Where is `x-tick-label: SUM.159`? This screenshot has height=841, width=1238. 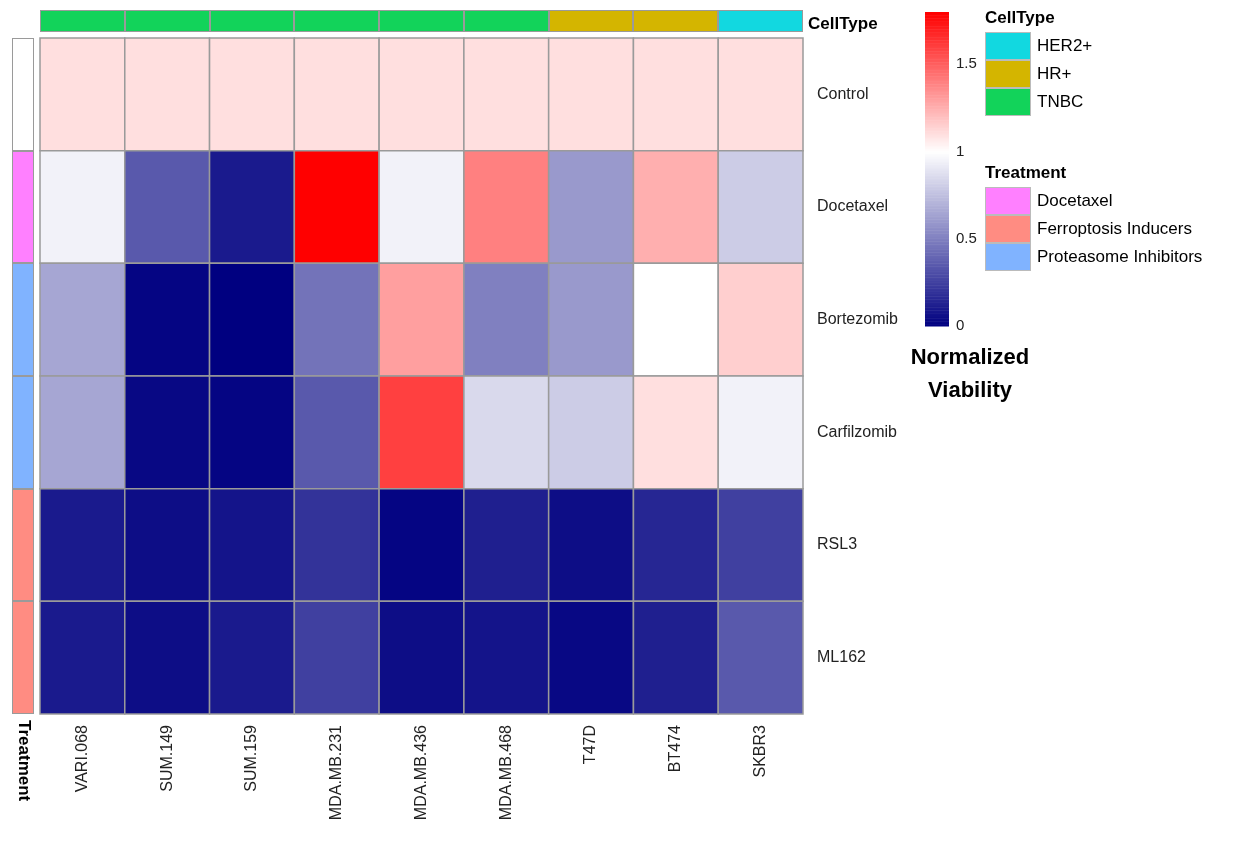 x-tick-label: SUM.159 is located at coordinates (251, 758).